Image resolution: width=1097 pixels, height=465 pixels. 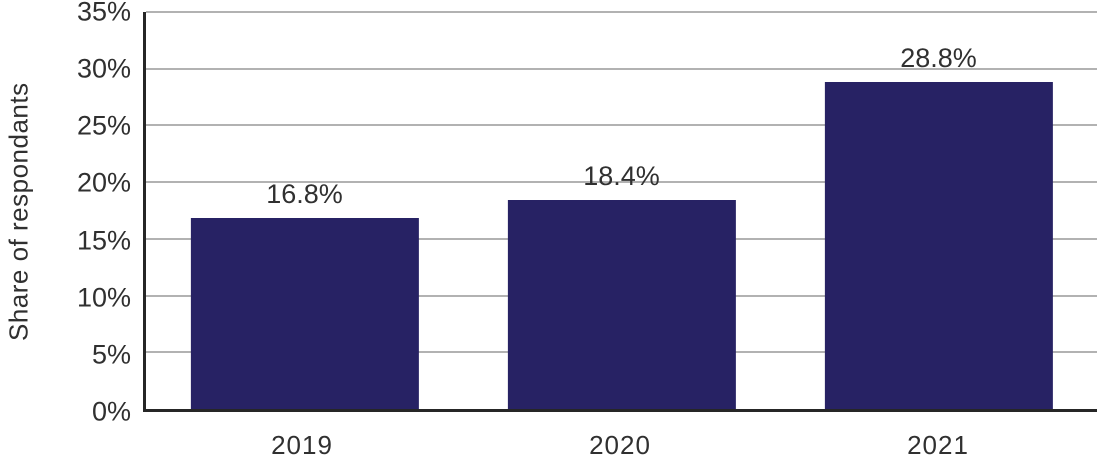 What do you see at coordinates (103, 297) in the screenshot?
I see `y-tick-10%: 10%` at bounding box center [103, 297].